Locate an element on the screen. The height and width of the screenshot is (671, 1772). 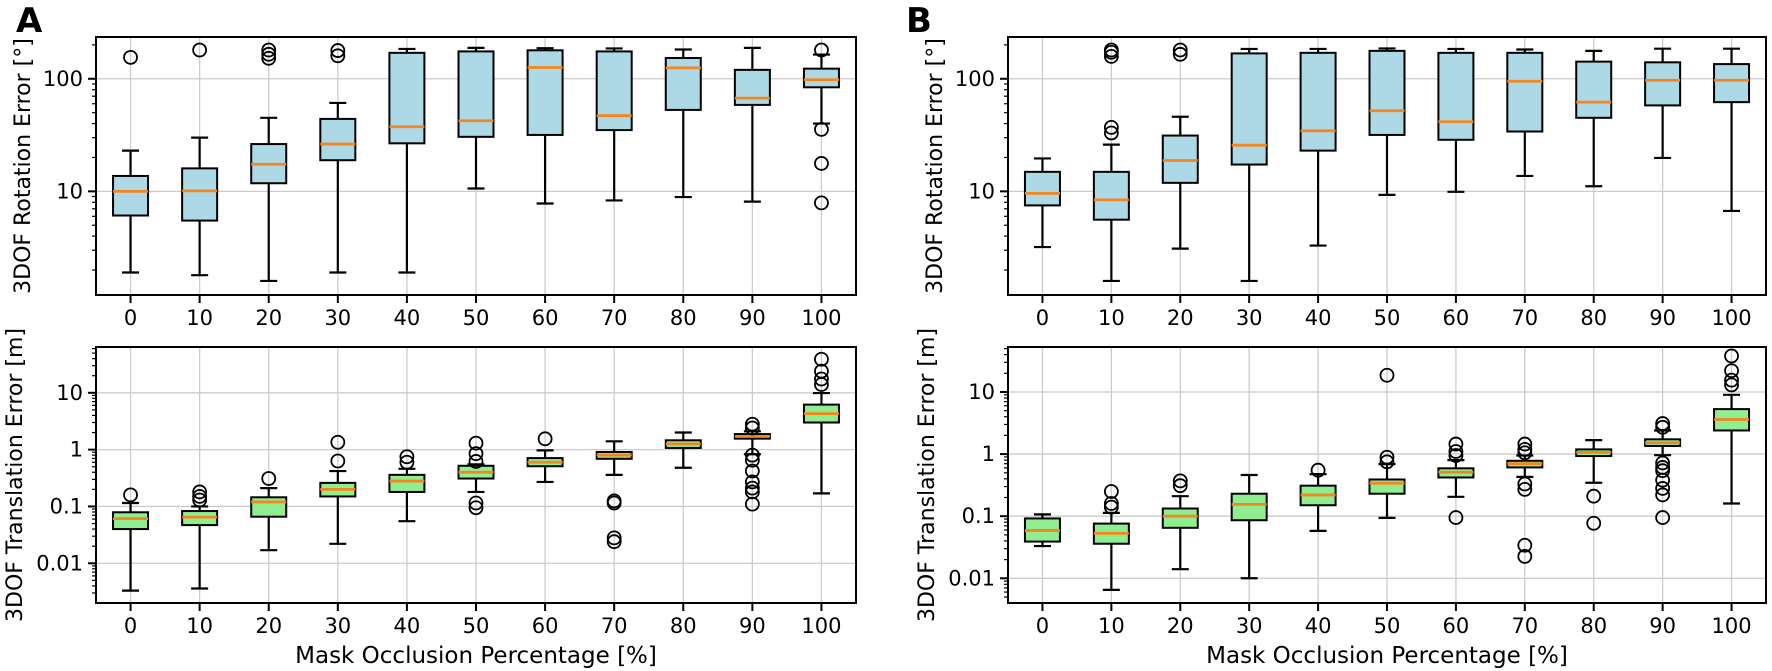
panel-label-a: A is located at coordinates (29, 21).